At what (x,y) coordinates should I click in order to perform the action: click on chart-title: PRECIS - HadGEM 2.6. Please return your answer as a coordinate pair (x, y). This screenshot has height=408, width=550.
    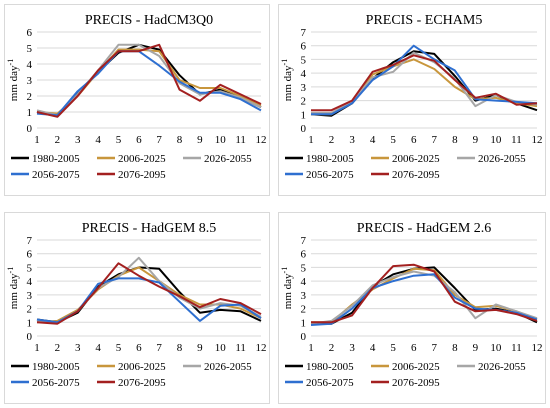
    Looking at the image, I should click on (424, 228).